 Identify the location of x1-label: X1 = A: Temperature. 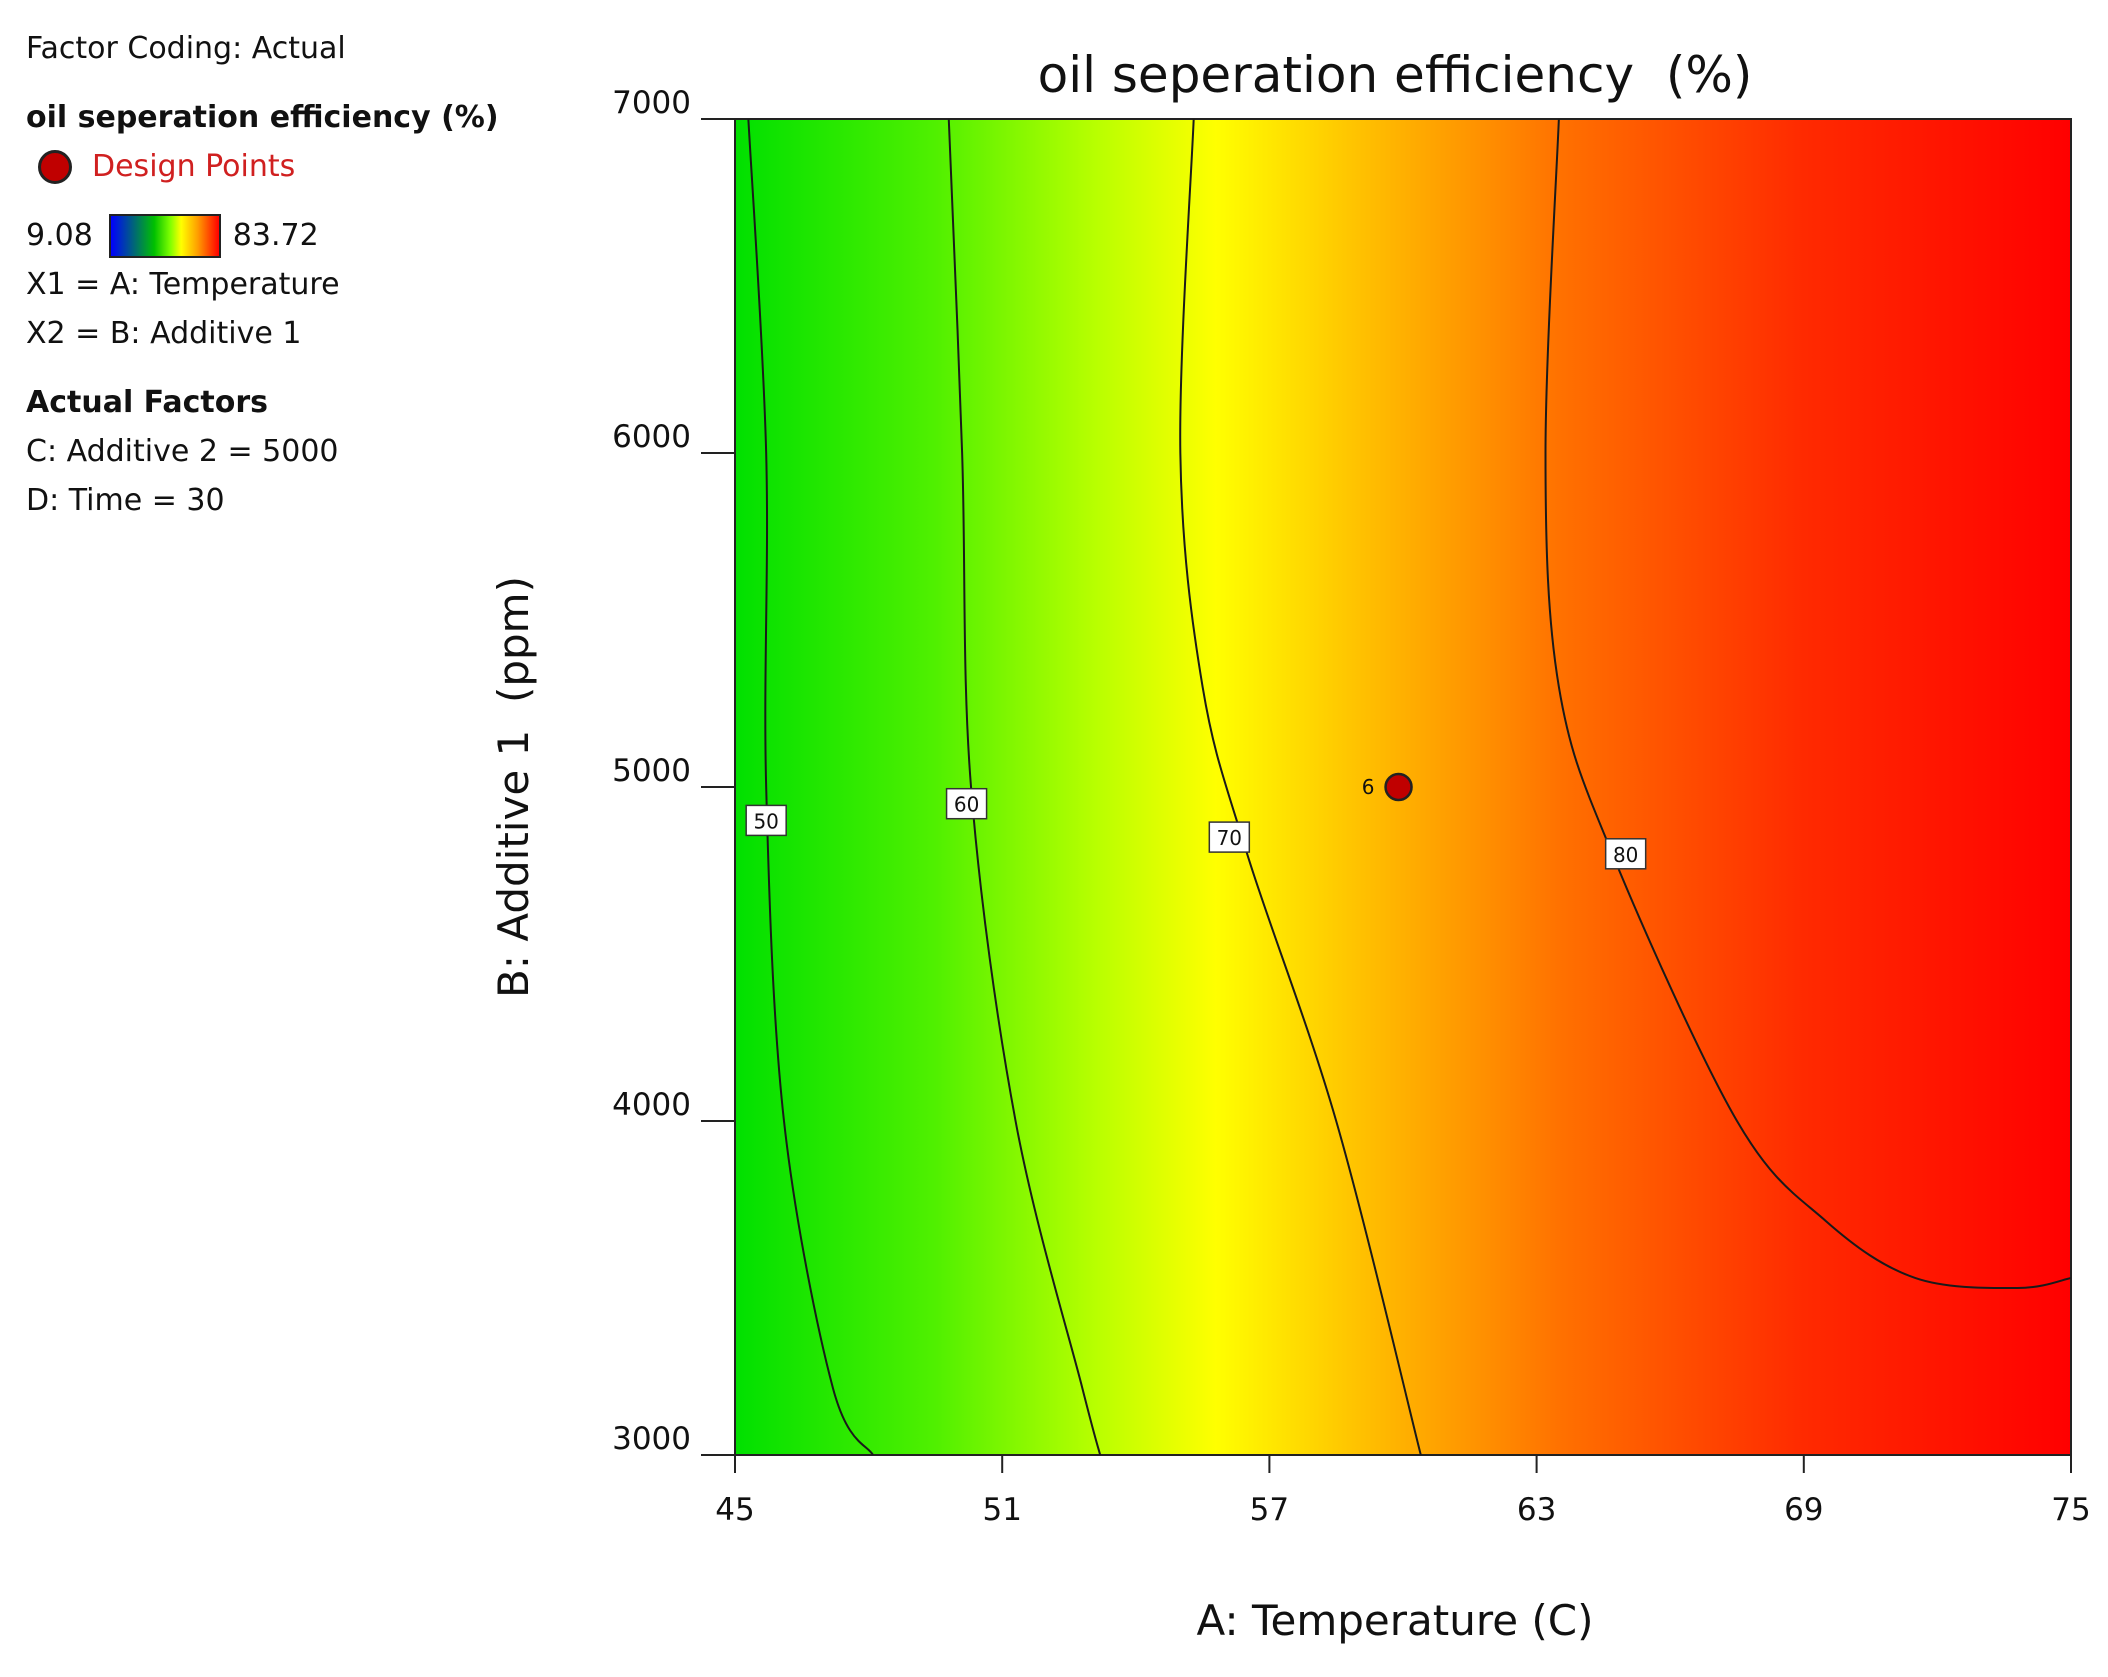
(183, 284).